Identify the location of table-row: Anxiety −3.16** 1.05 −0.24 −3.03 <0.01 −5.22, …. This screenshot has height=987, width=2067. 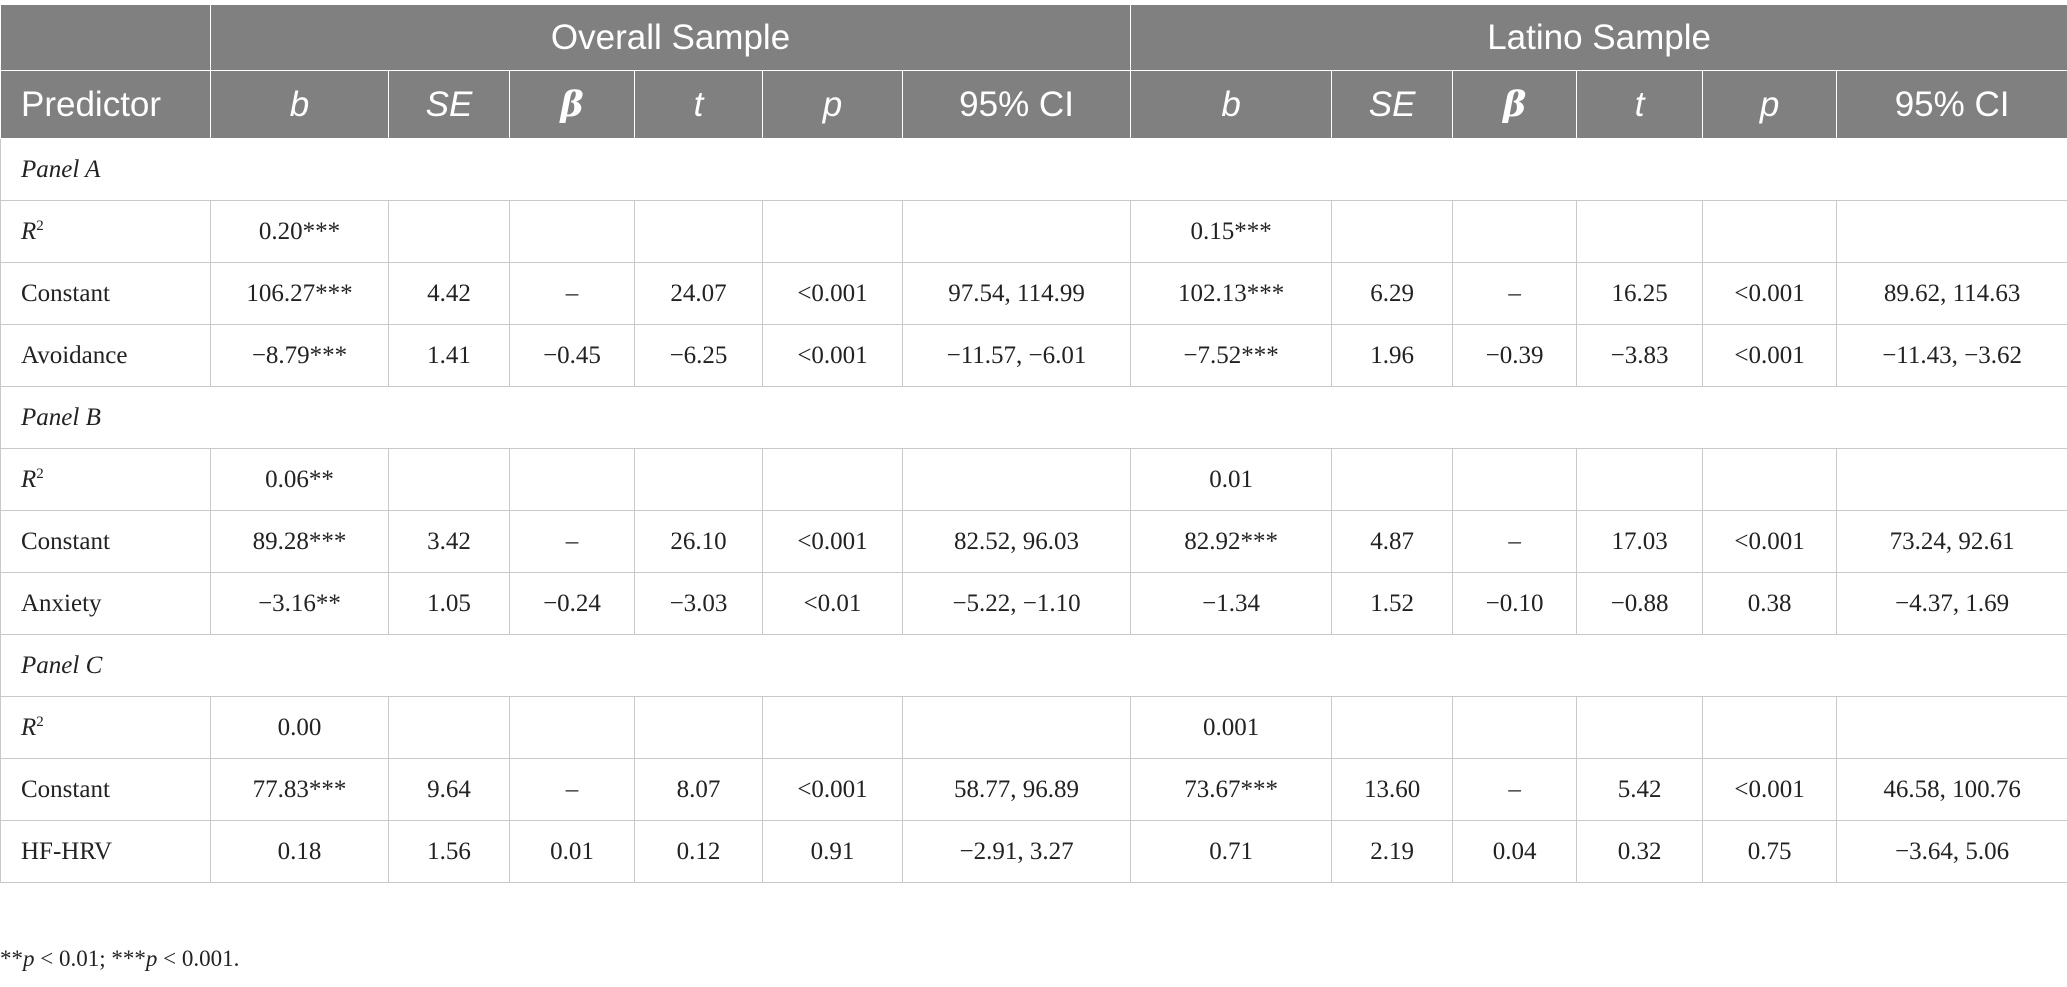
(1033, 603).